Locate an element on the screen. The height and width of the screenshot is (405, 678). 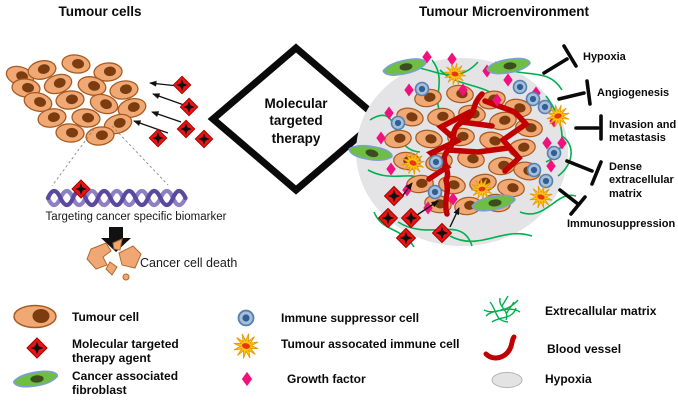
center-diamond-label: Molecular targeted therapy is located at coordinates (296, 121).